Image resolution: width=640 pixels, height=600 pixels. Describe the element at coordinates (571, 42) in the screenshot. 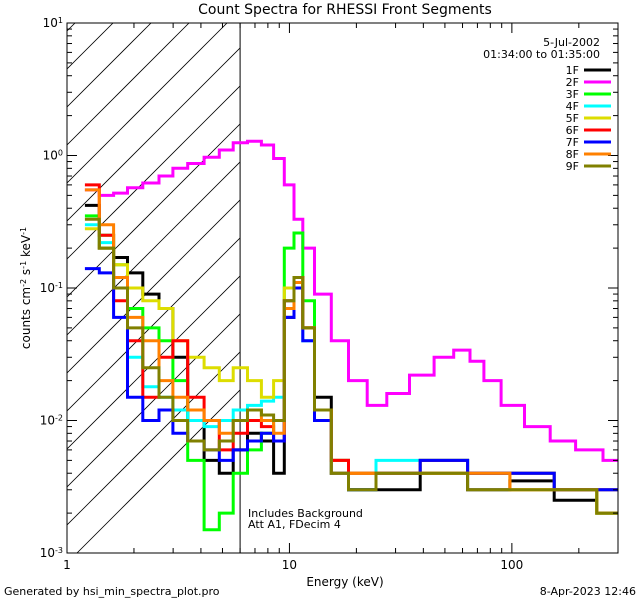

I see `date-text: 5-Jul-2002` at that location.